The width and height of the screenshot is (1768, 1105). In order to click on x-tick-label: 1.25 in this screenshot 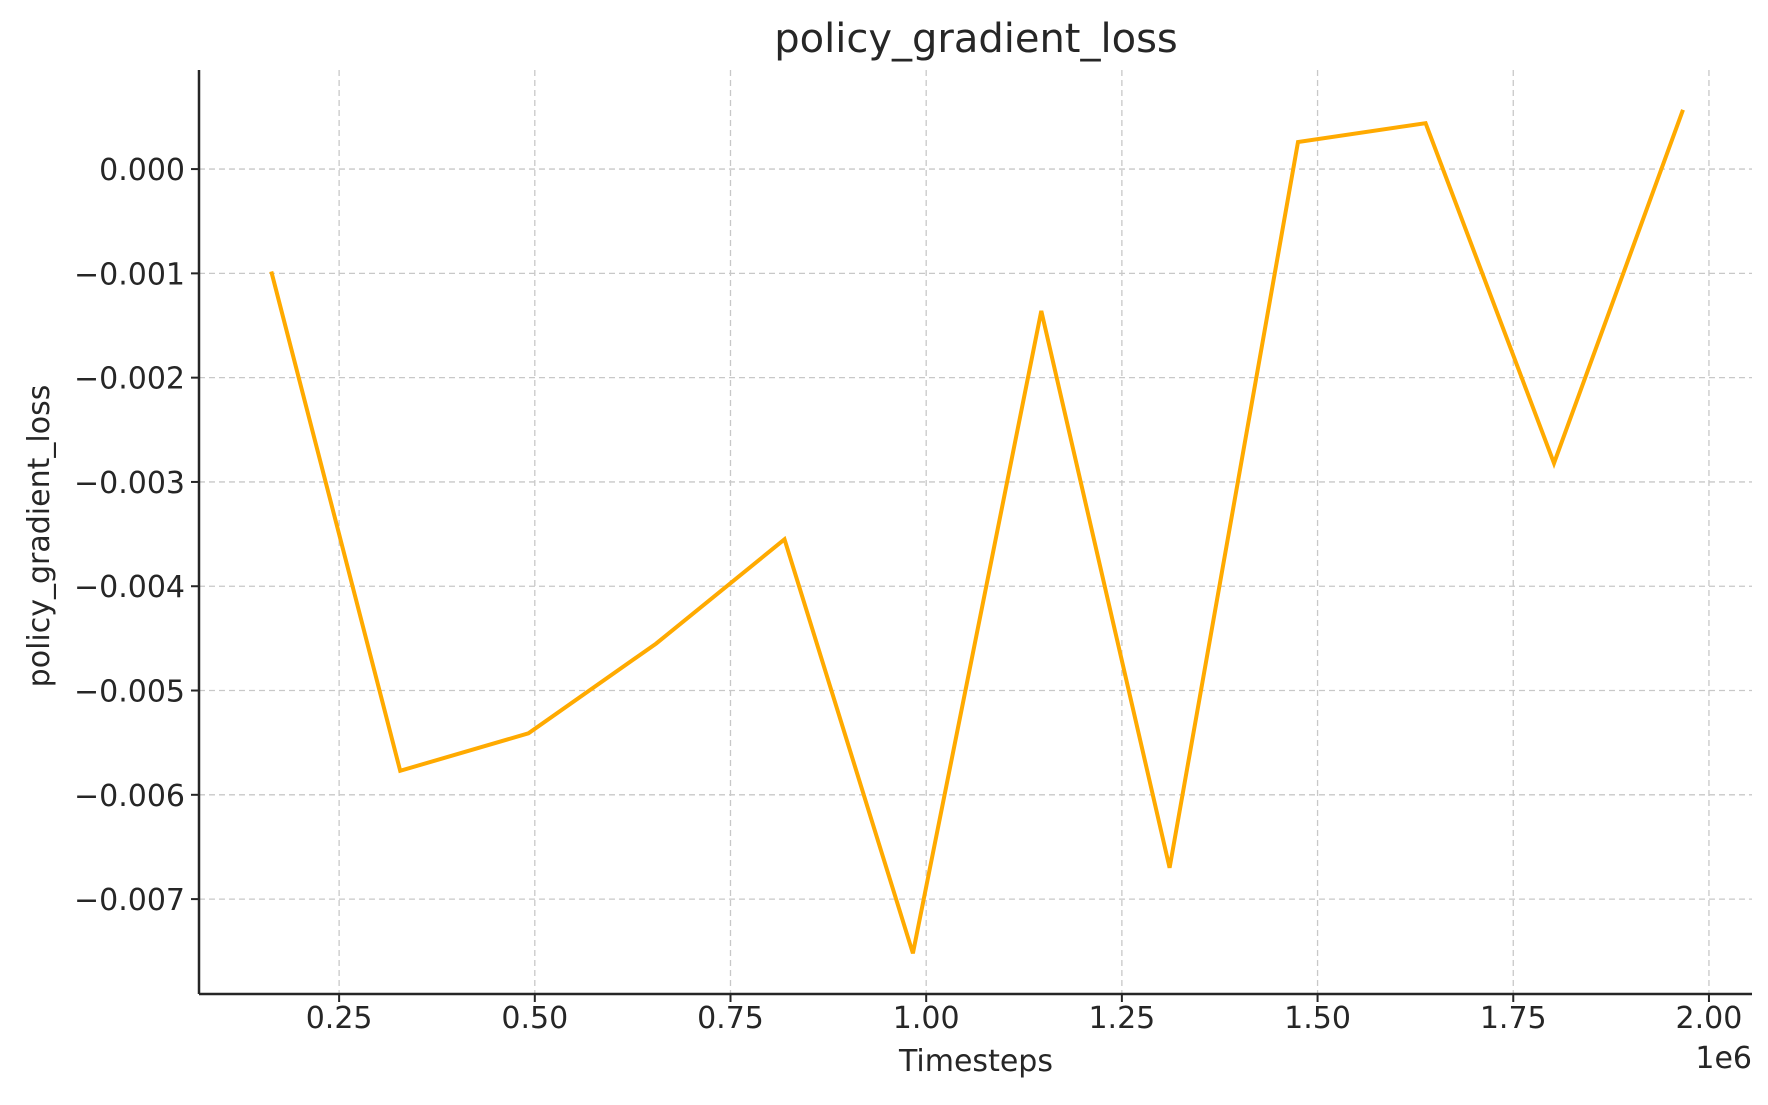, I will do `click(1121, 1018)`.